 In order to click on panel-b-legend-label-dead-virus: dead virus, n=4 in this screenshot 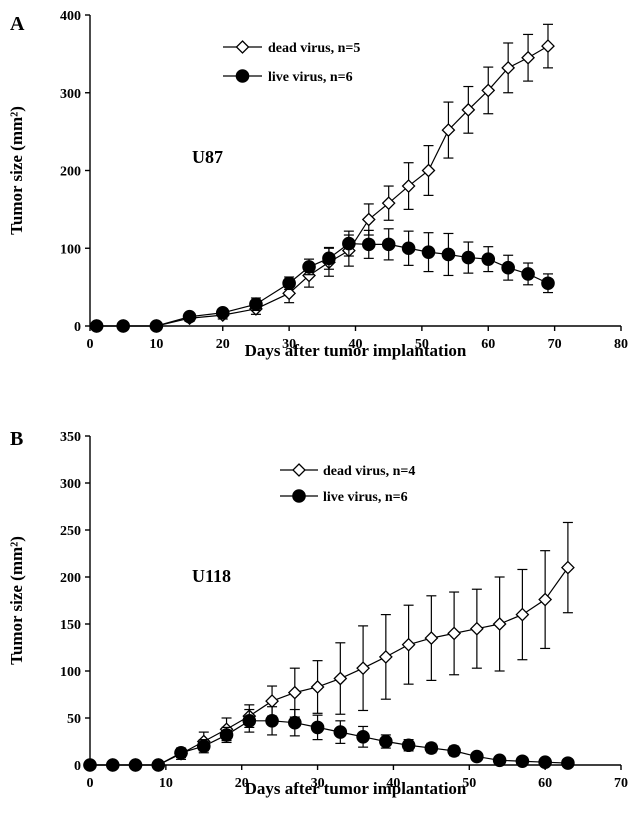, I will do `click(369, 471)`.